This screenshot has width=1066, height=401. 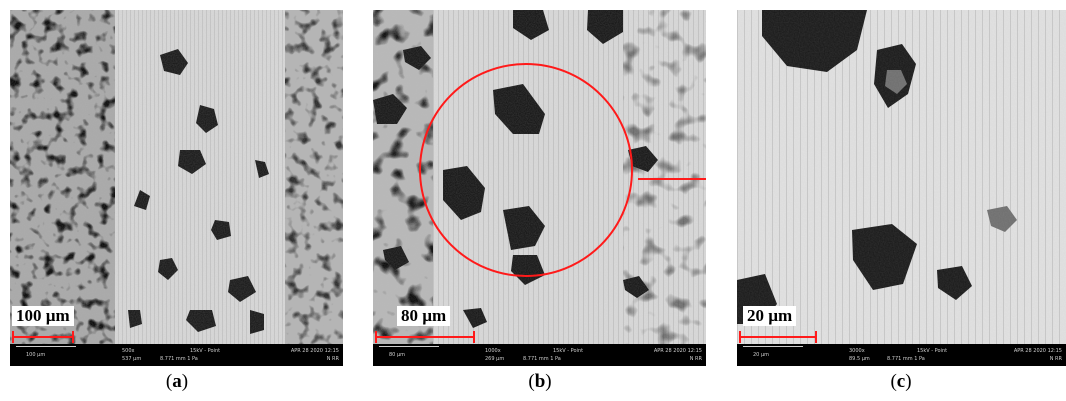 What do you see at coordinates (526, 170) in the screenshot?
I see `region-of-interest-circle` at bounding box center [526, 170].